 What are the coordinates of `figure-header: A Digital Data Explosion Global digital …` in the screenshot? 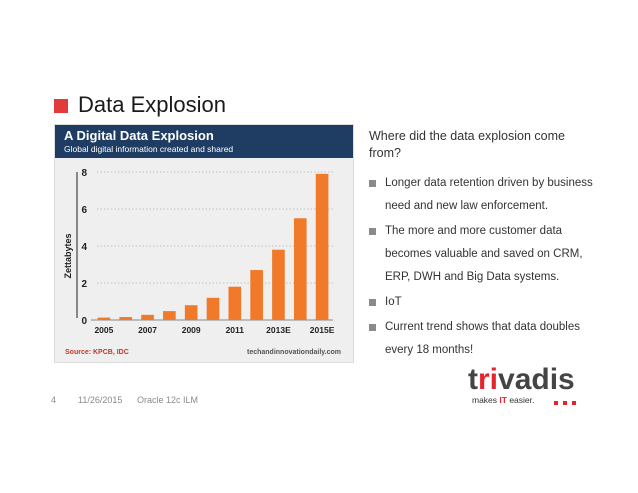 It's located at (204, 141).